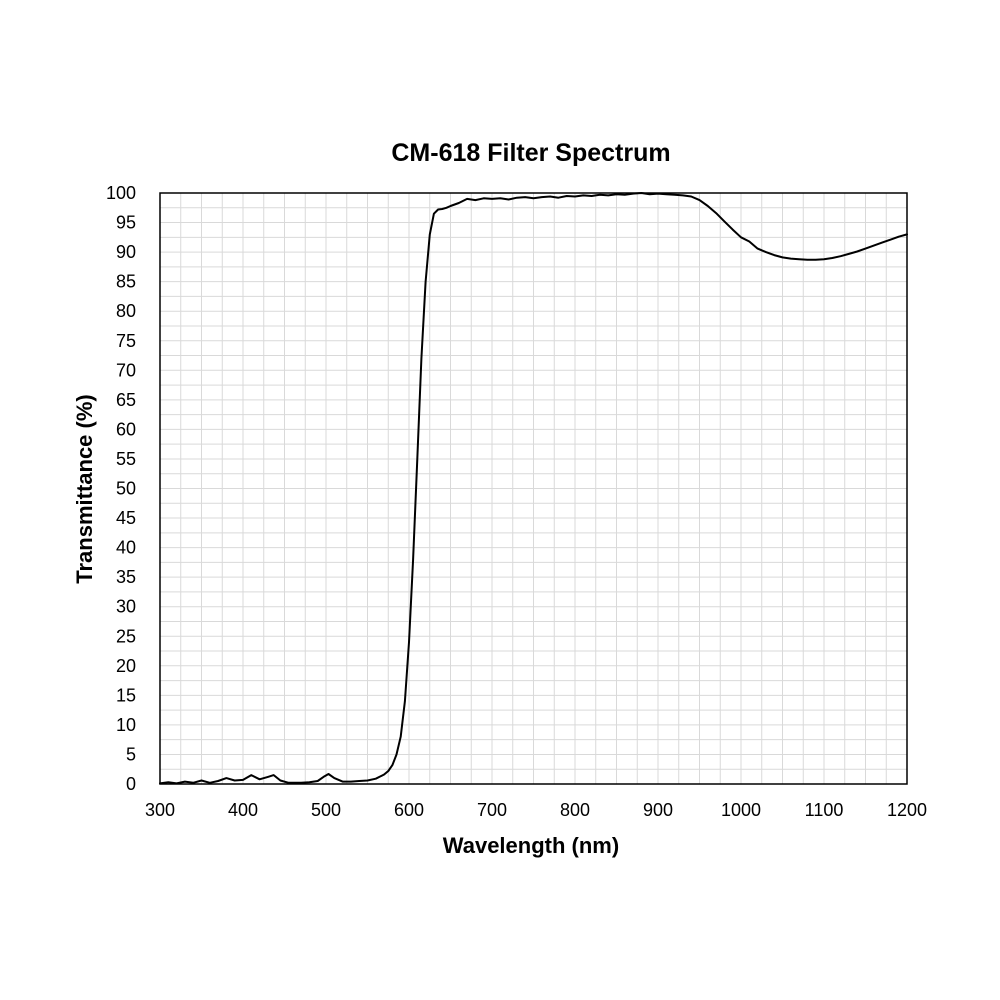 This screenshot has width=1000, height=1000. I want to click on x-axis-label: Wavelength (nm), so click(531, 845).